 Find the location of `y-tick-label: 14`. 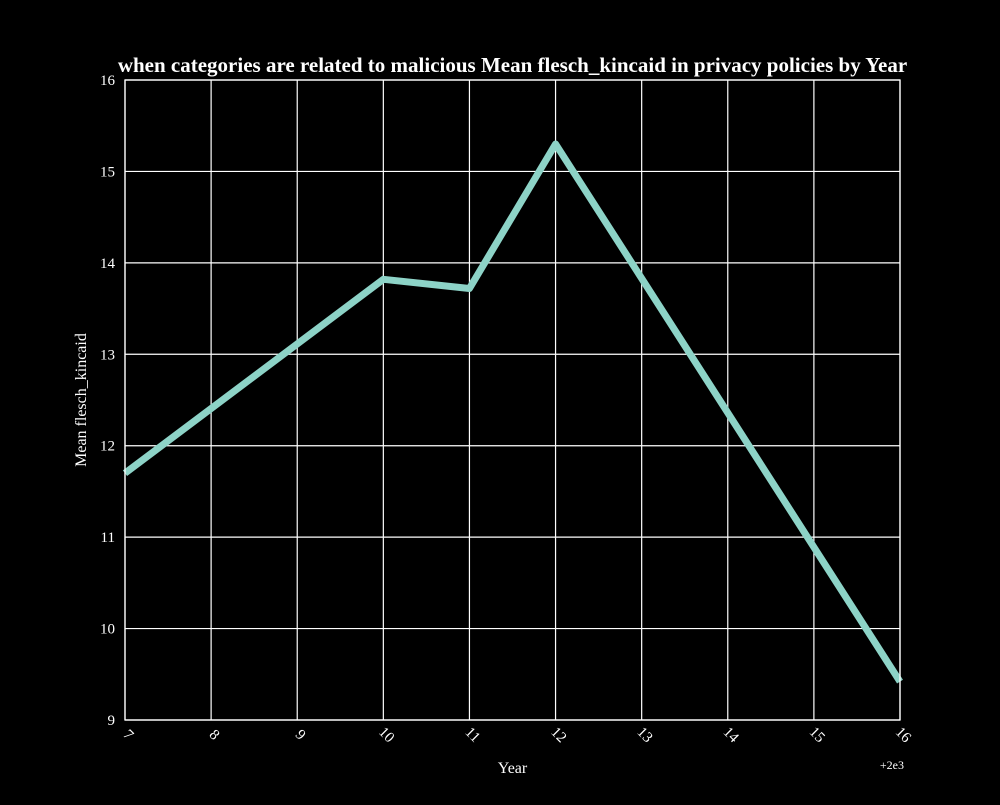

y-tick-label: 14 is located at coordinates (108, 264).